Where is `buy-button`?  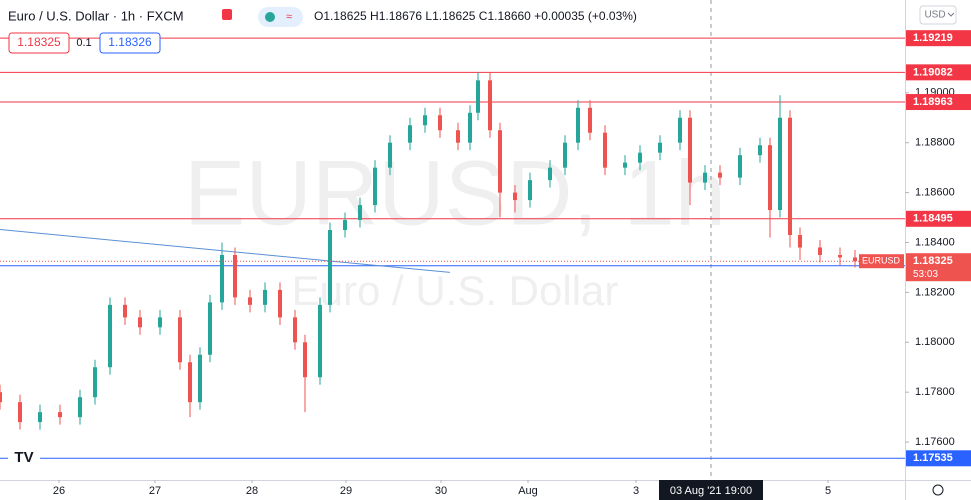
buy-button is located at coordinates (130, 43).